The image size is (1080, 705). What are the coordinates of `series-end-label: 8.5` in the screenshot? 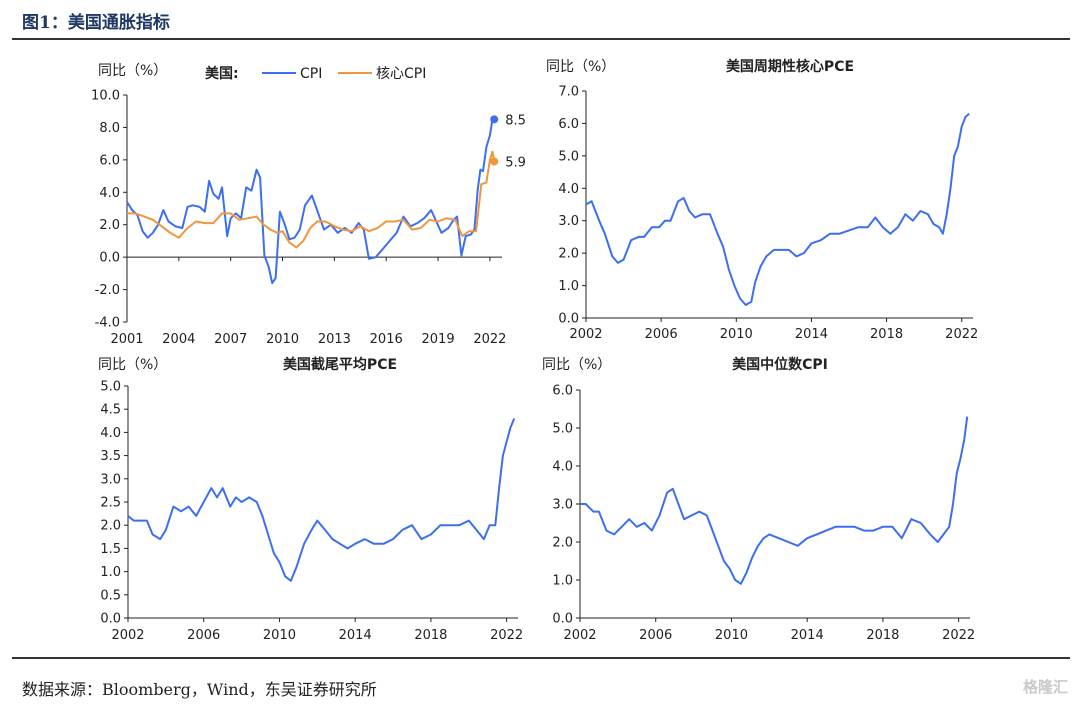 It's located at (515, 120).